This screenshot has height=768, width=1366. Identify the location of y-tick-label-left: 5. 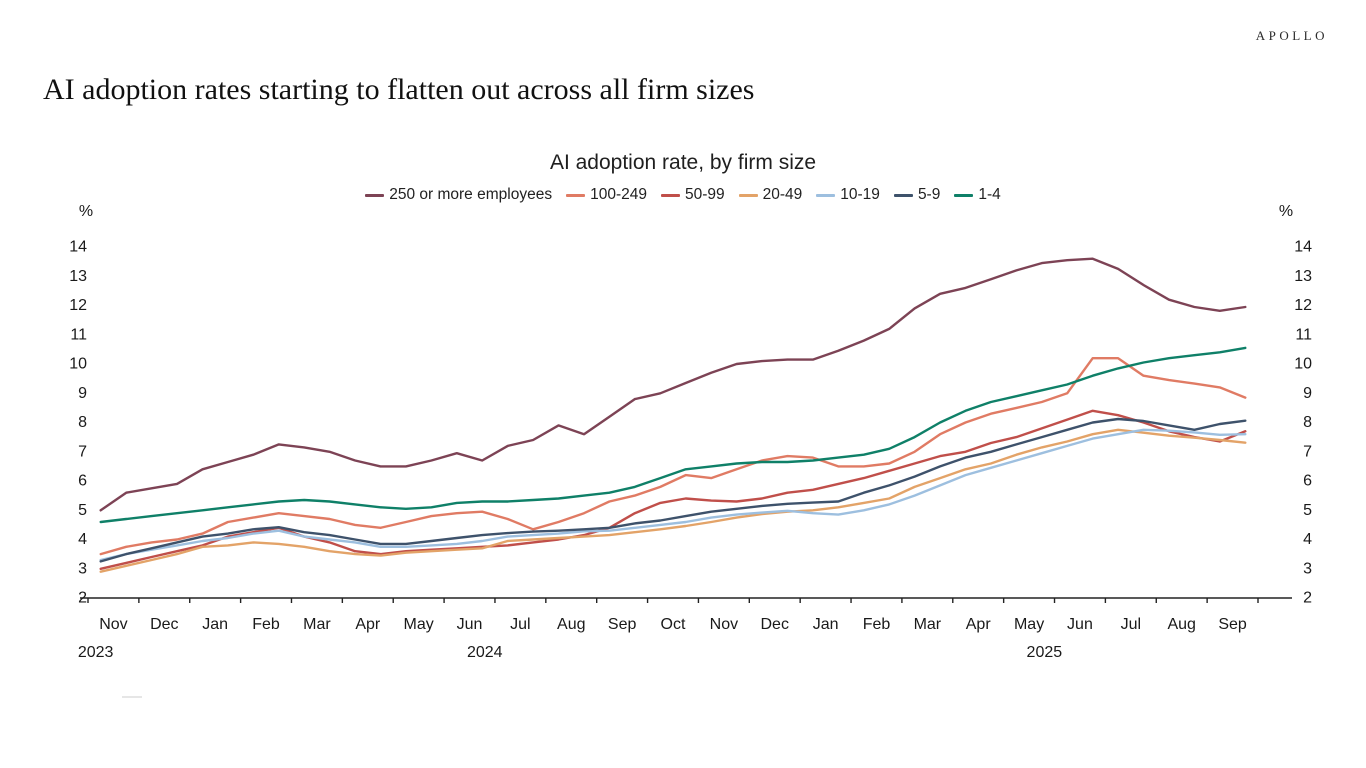
(82, 510).